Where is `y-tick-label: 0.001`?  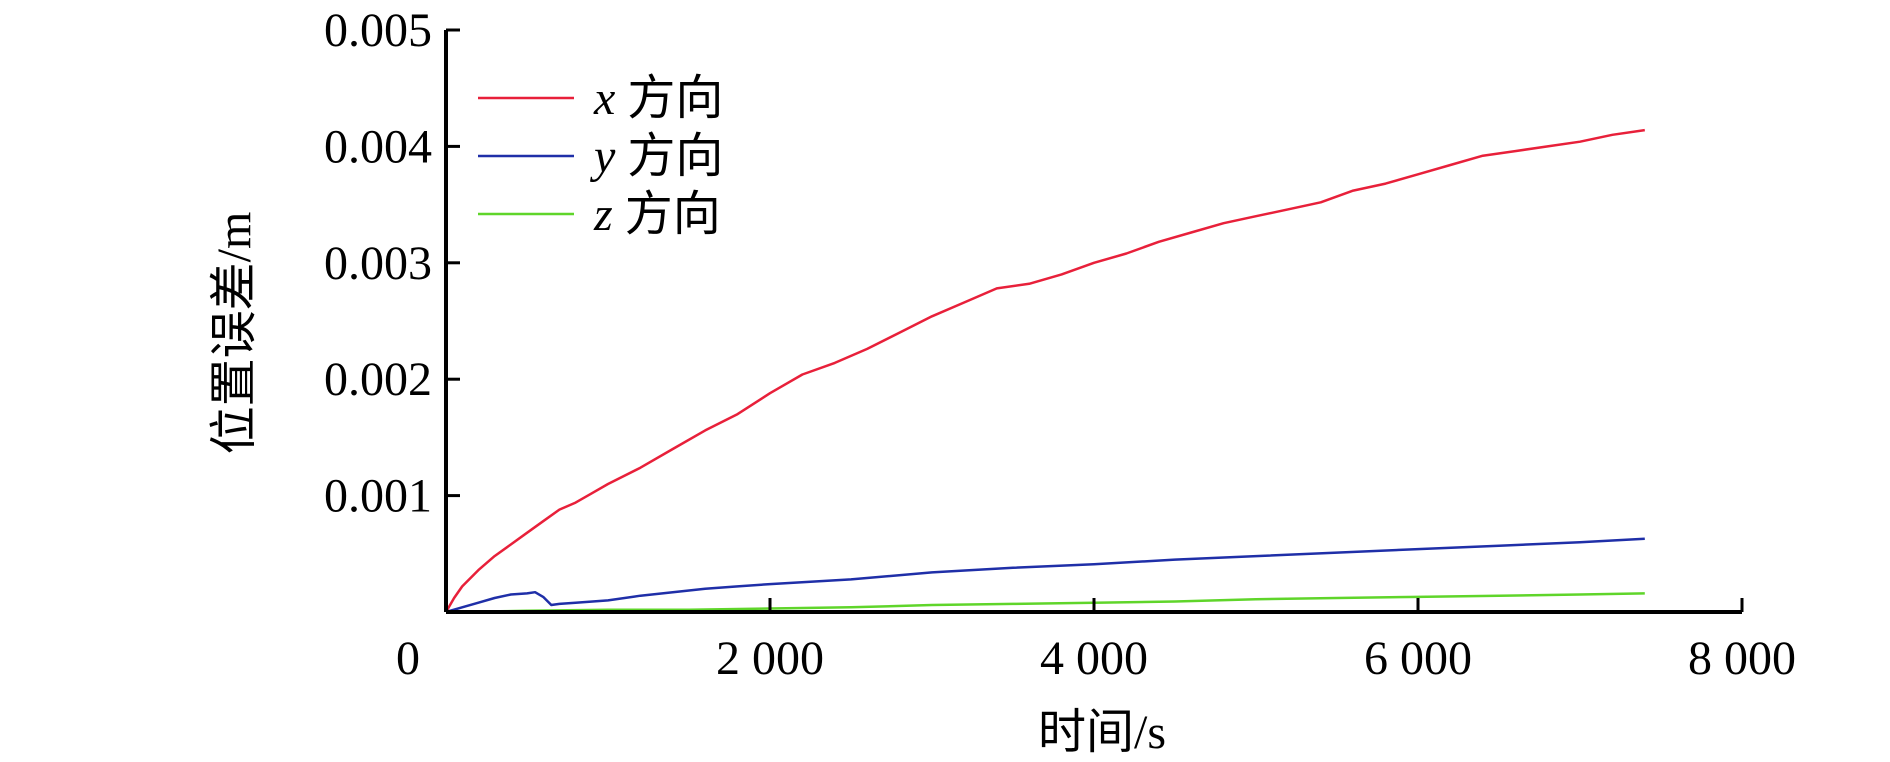 y-tick-label: 0.001 is located at coordinates (378, 496).